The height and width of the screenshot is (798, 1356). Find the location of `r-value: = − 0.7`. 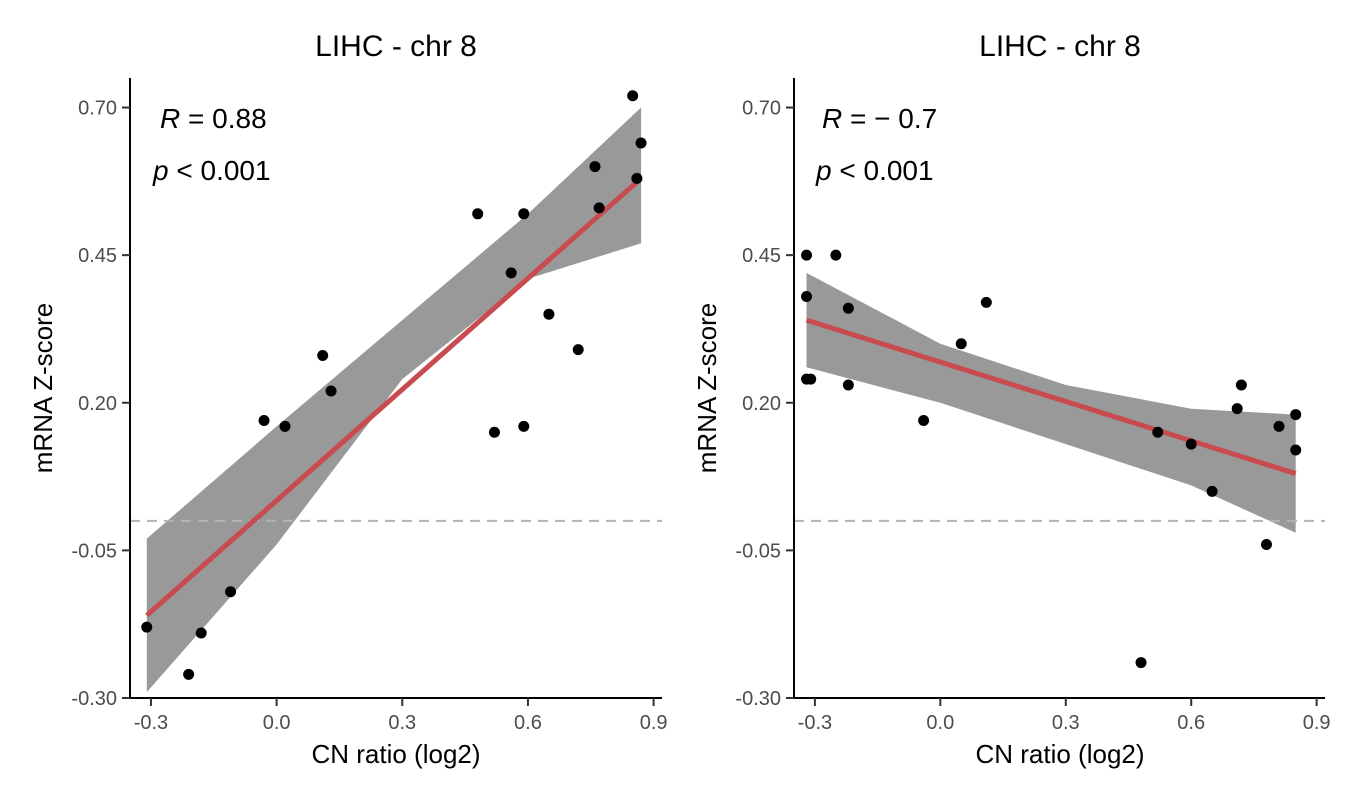

r-value: = − 0.7 is located at coordinates (893, 118).